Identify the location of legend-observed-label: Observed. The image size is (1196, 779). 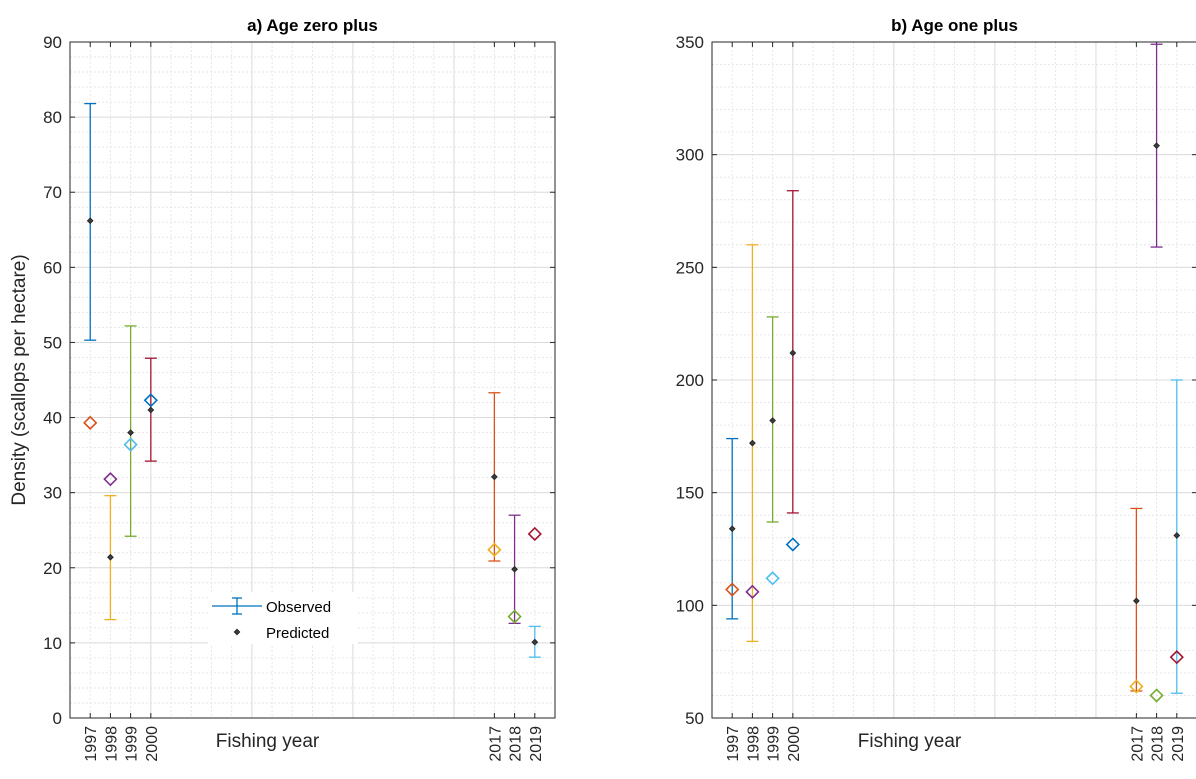
(298, 607).